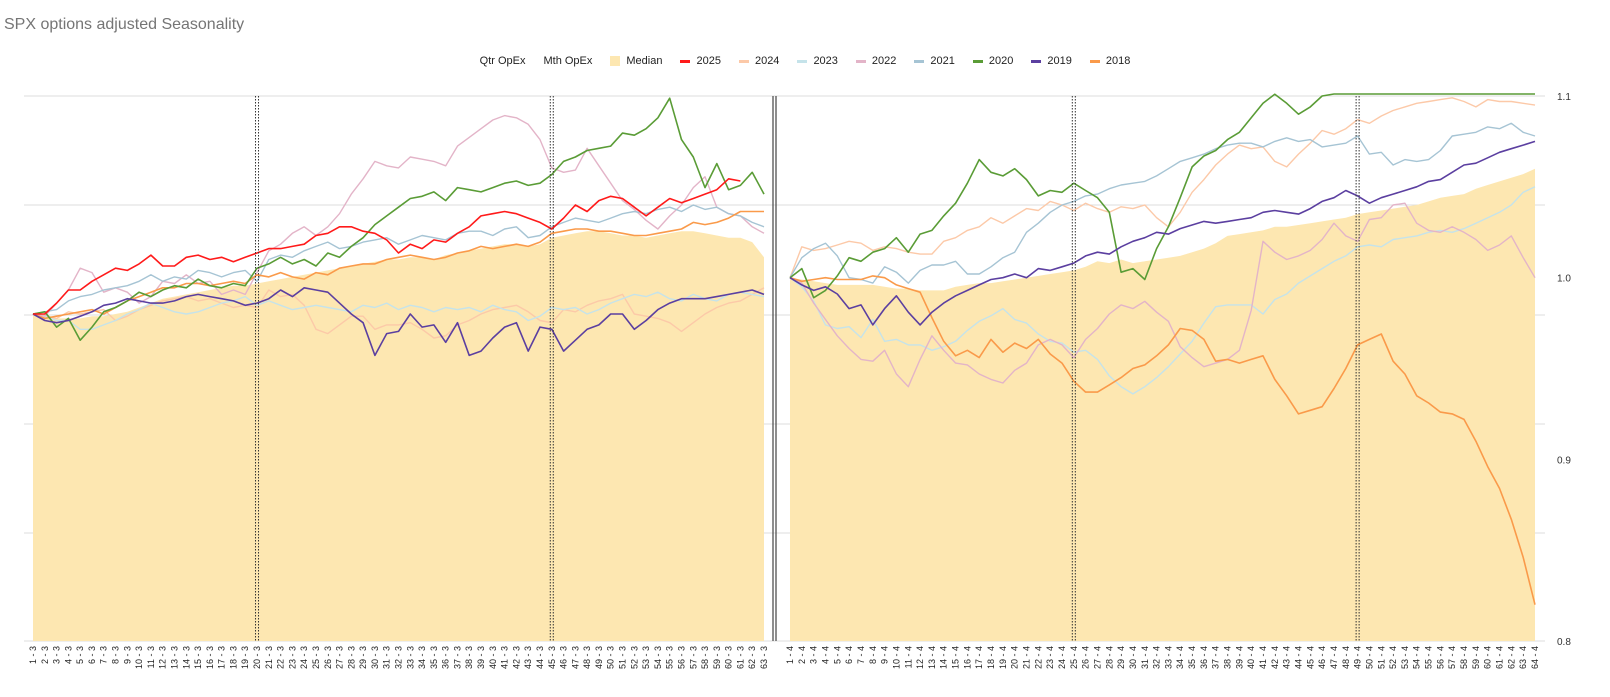 The height and width of the screenshot is (697, 1610). What do you see at coordinates (1062, 657) in the screenshot?
I see `x-tick-label: 24 - 4` at bounding box center [1062, 657].